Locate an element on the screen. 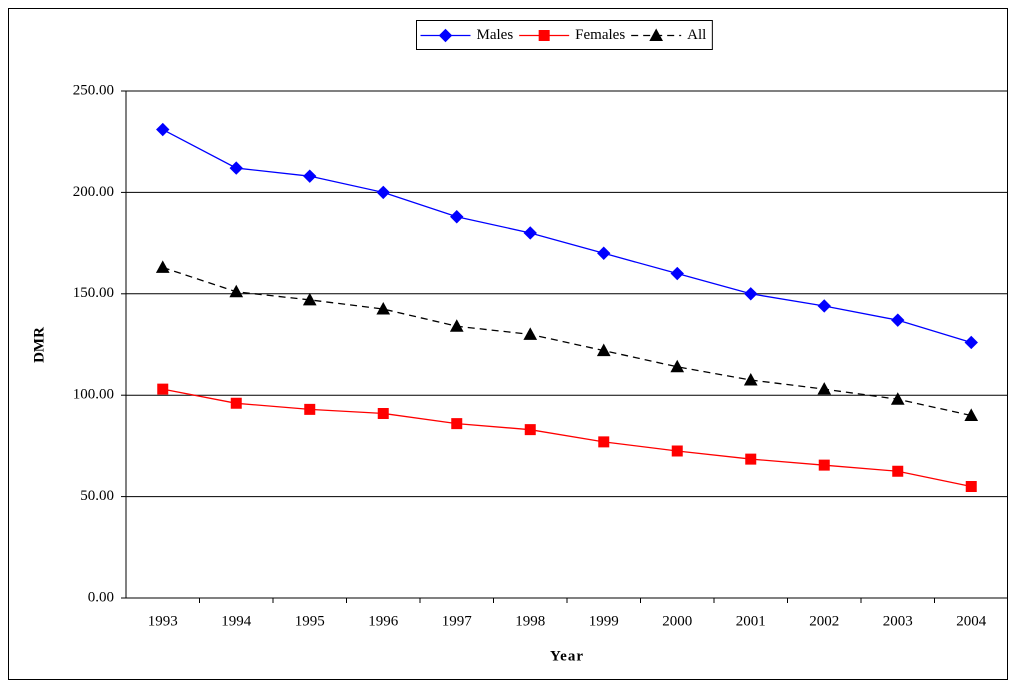 The image size is (1010, 681). x-tick-label: 2003 is located at coordinates (898, 621).